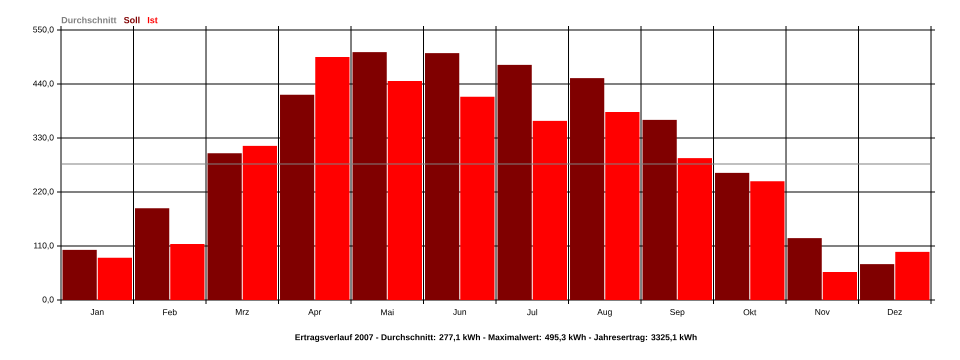  What do you see at coordinates (459, 312) in the screenshot?
I see `x-tick-label: Jun` at bounding box center [459, 312].